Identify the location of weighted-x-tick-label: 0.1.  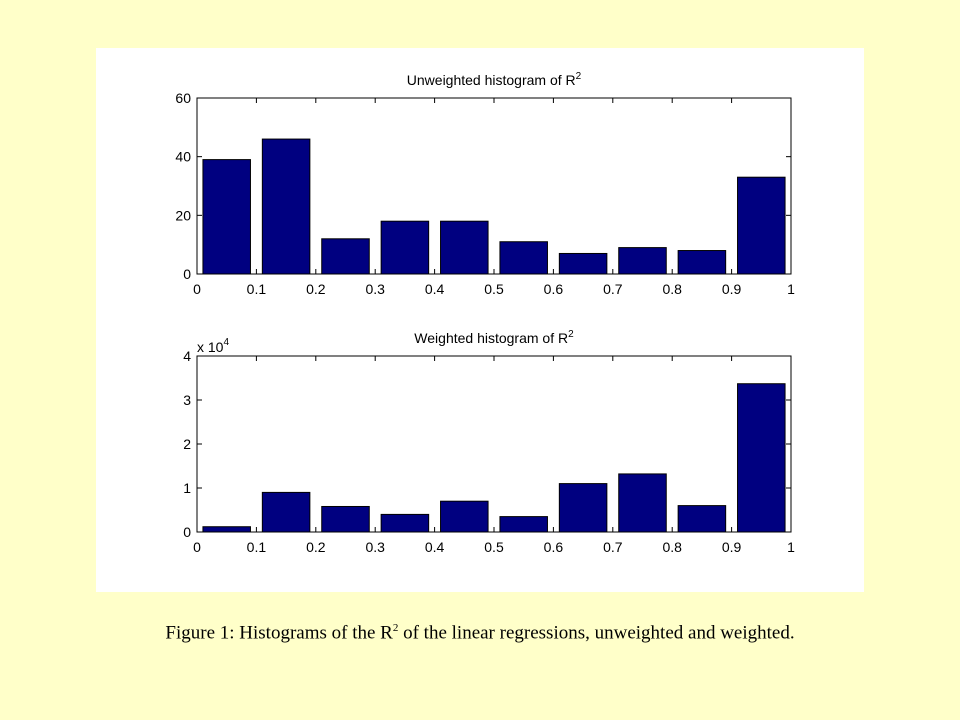
(257, 547).